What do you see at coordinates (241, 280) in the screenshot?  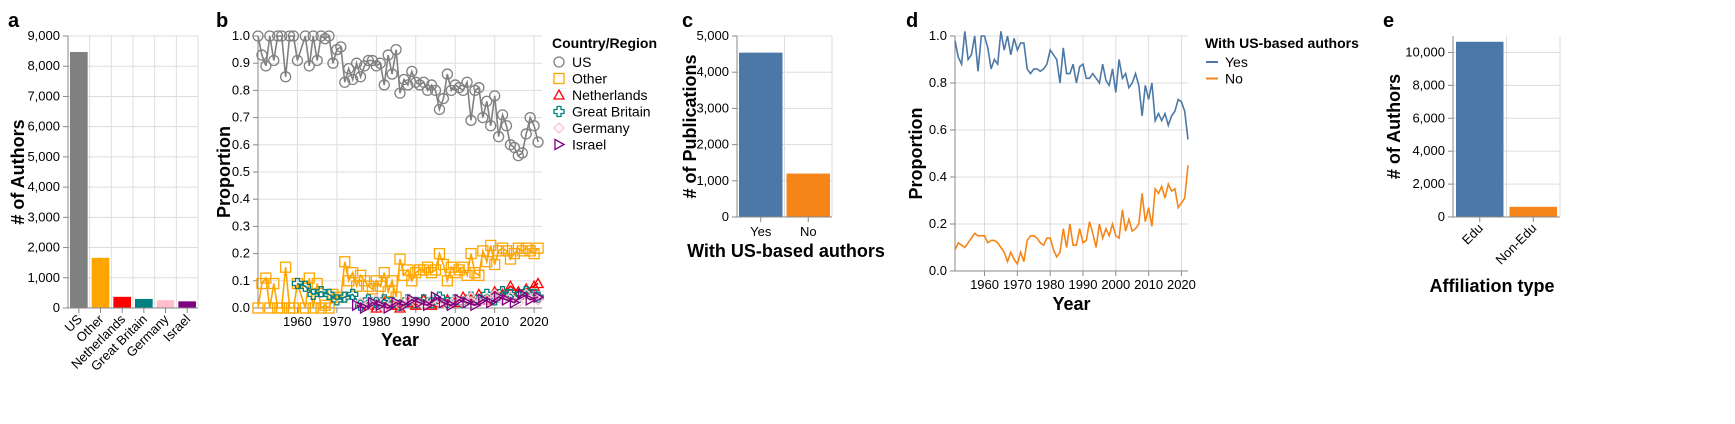 I see `panel-b-ytick-label: 0.1` at bounding box center [241, 280].